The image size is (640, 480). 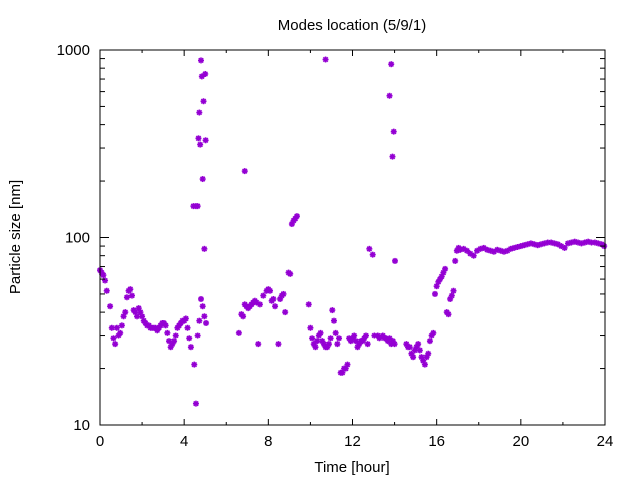 What do you see at coordinates (15, 237) in the screenshot?
I see `y-axis-label: Particle size [nm]` at bounding box center [15, 237].